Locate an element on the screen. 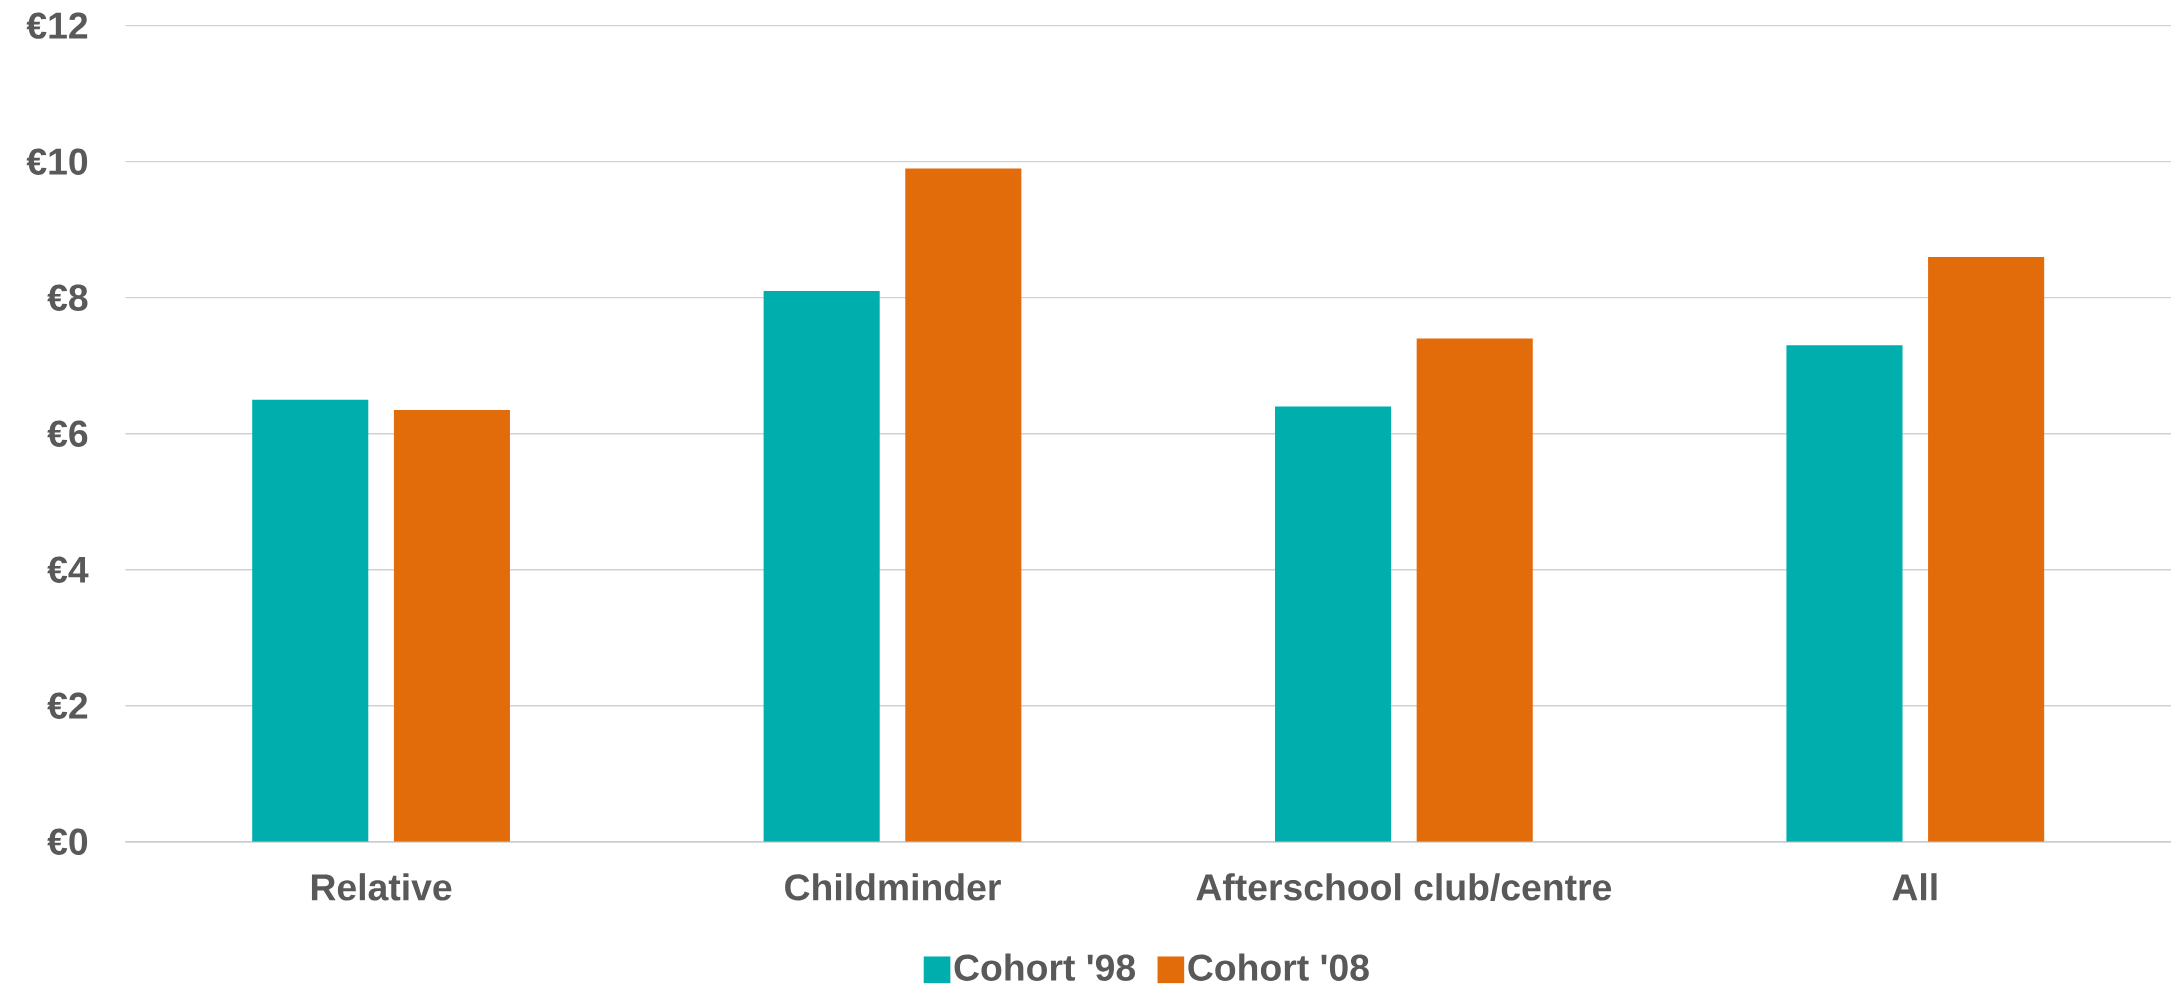 This screenshot has width=2183, height=991. y-tick-label: €6 is located at coordinates (67, 433).